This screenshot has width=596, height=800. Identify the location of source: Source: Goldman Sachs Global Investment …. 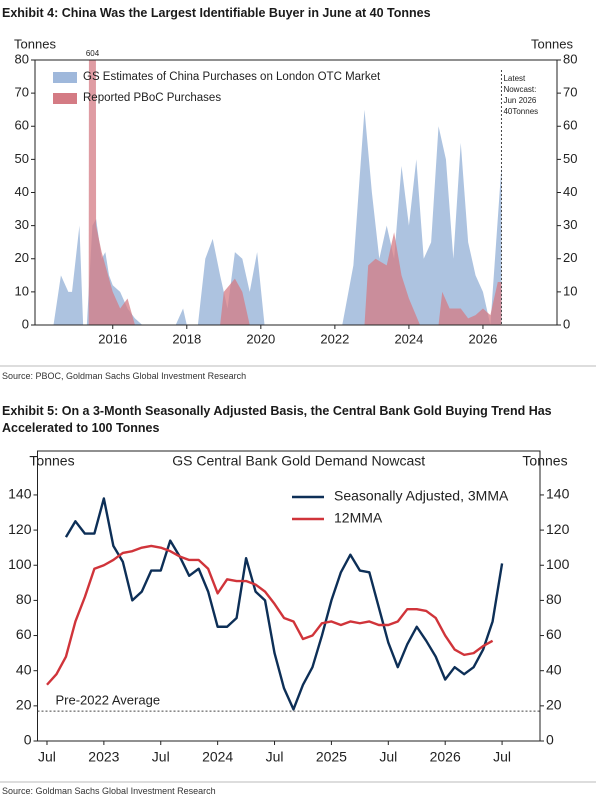
(109, 791).